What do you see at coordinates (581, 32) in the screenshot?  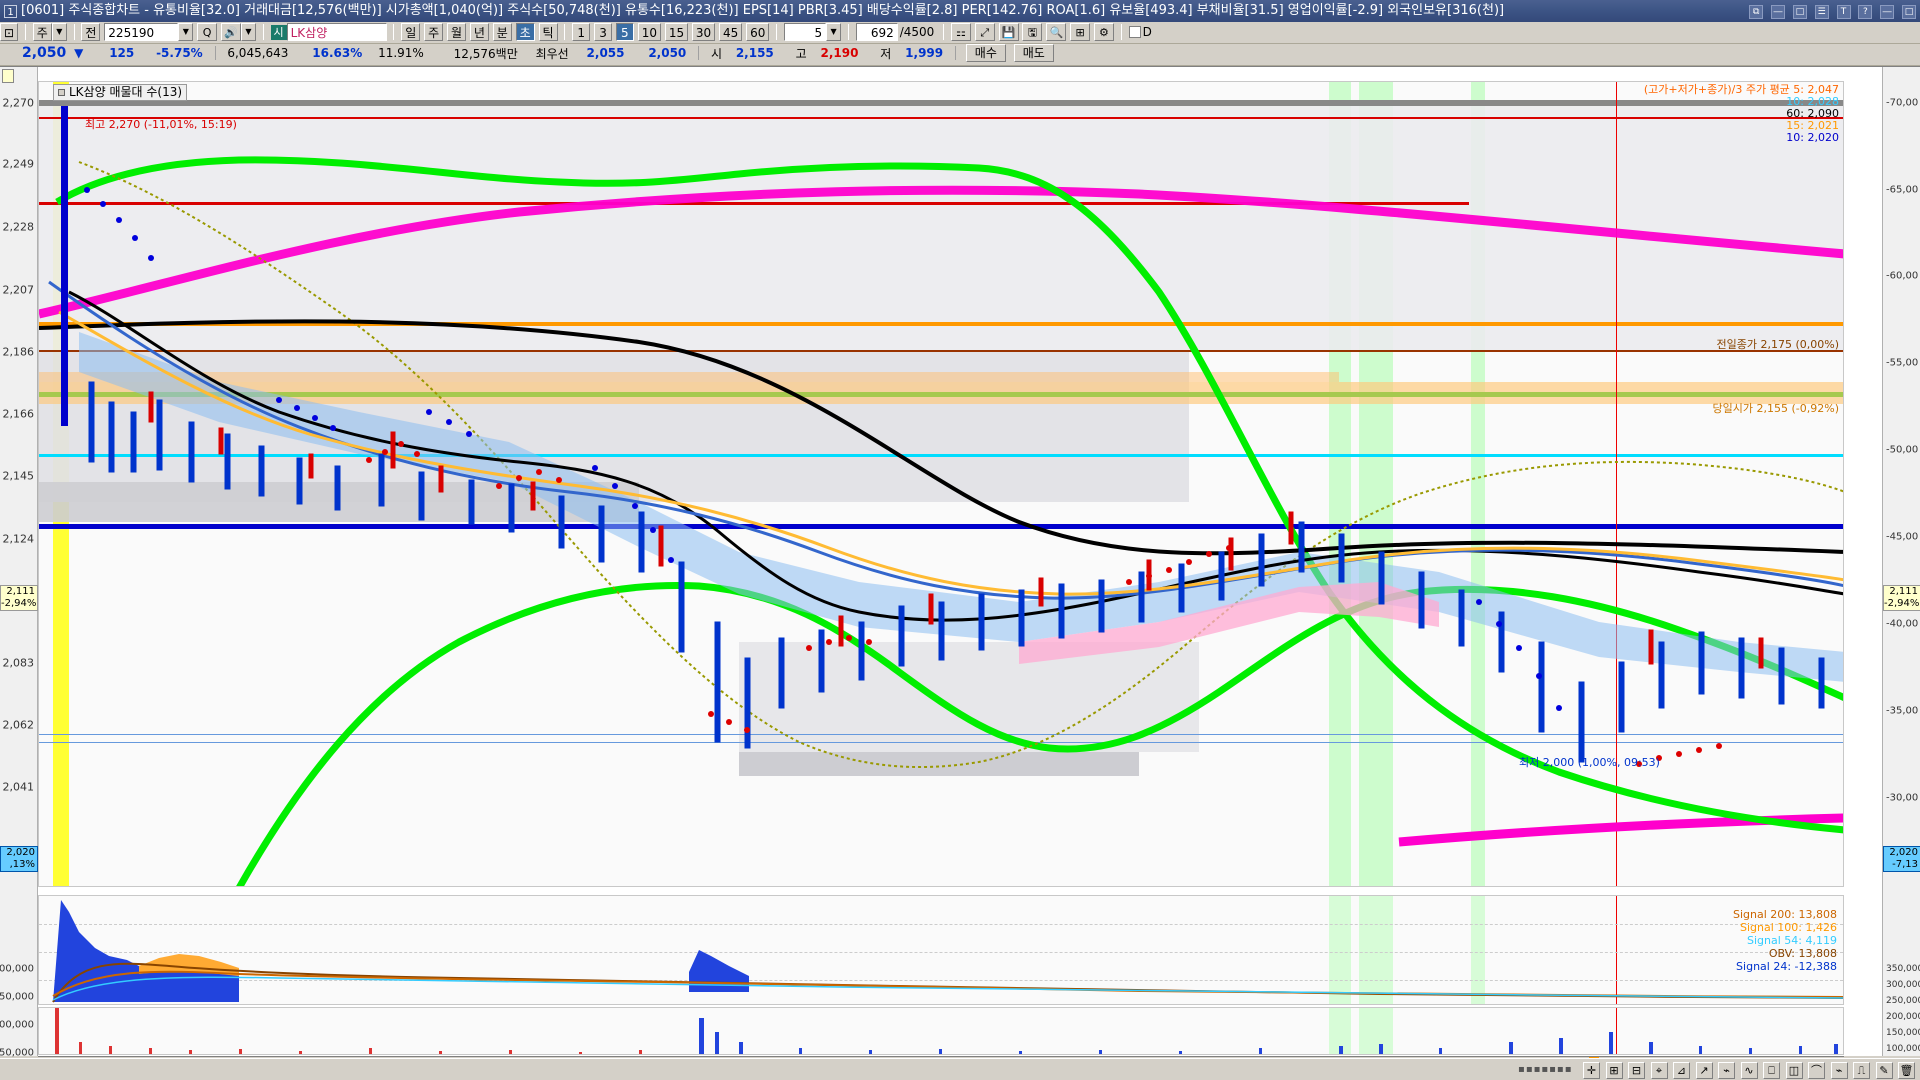 I see `interval-1-button: 1` at bounding box center [581, 32].